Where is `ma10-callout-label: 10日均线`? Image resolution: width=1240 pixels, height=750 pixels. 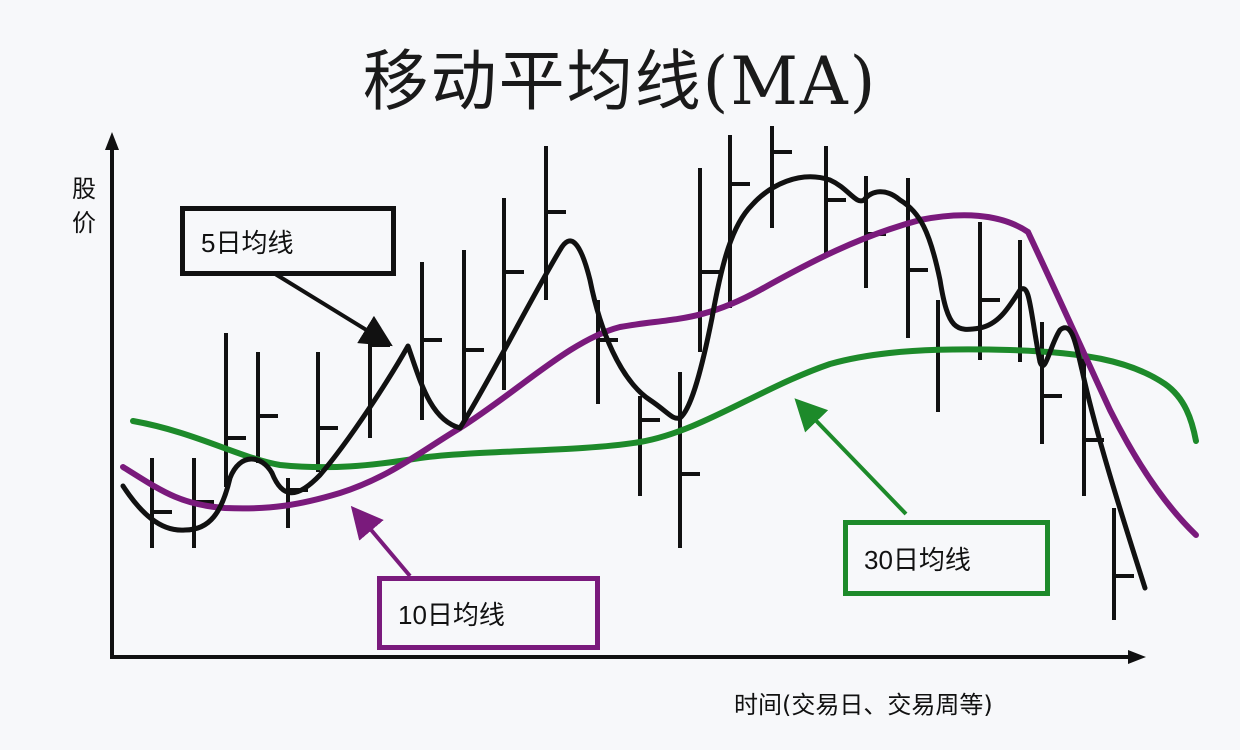 ma10-callout-label: 10日均线 is located at coordinates (451, 614).